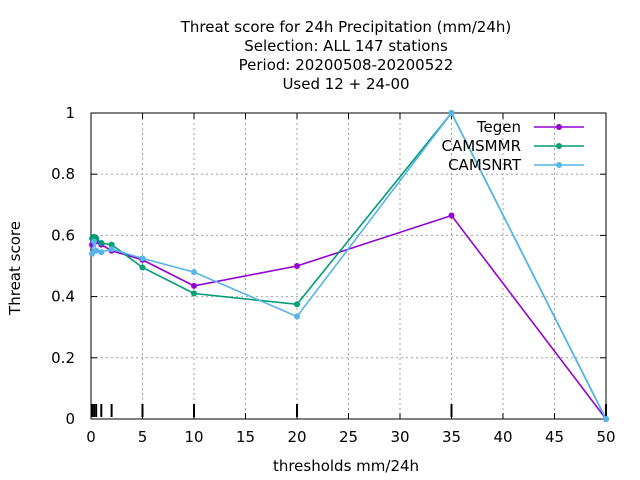 The height and width of the screenshot is (480, 640). I want to click on title-line-4: Used 12 + 24-00, so click(345, 84).